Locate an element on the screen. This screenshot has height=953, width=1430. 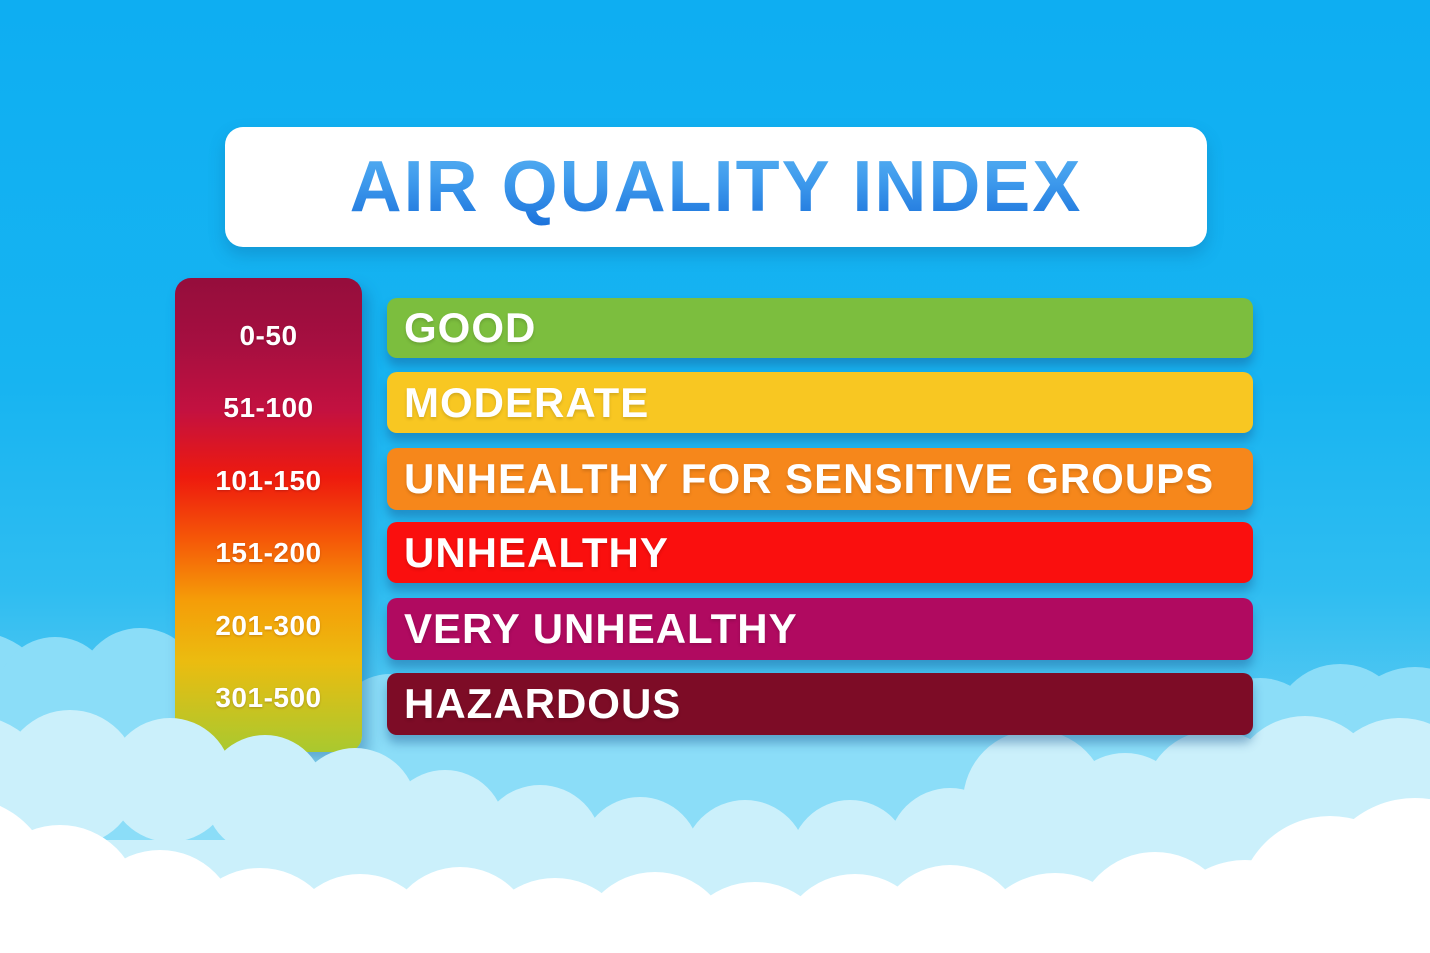
page-title: AIR QUALITY INDEX is located at coordinates (716, 187).